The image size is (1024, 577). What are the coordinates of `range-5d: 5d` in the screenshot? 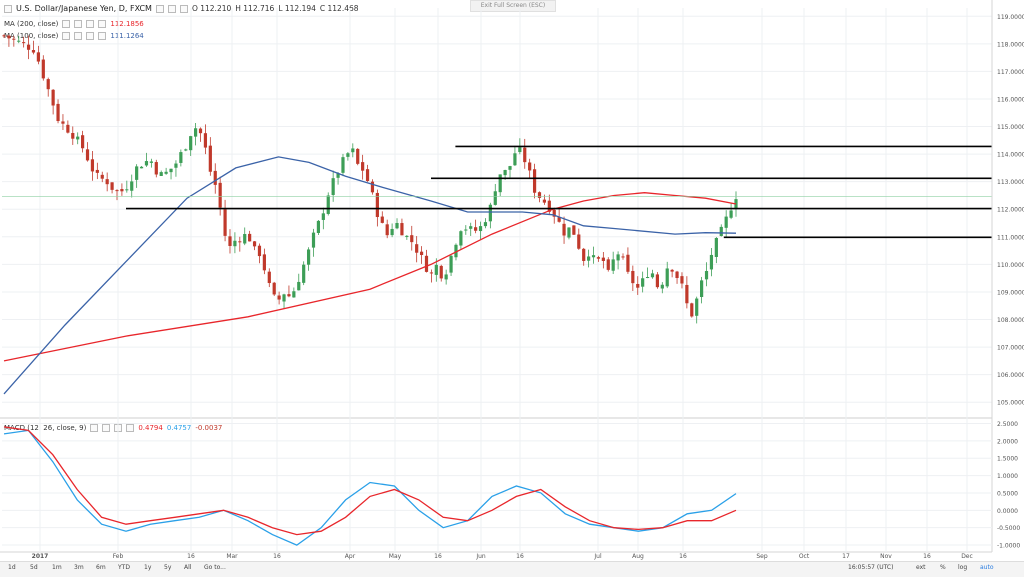 It's located at (34, 567).